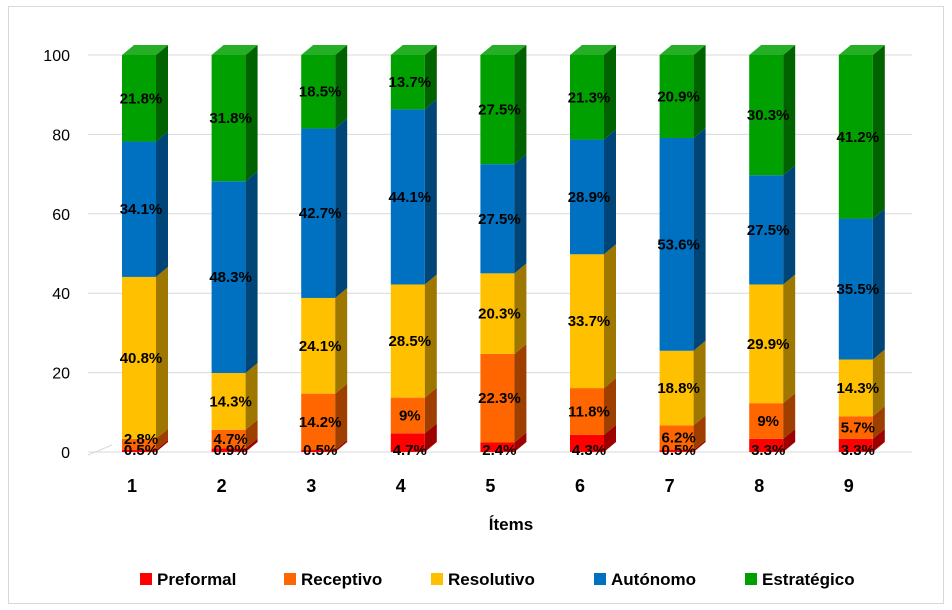 This screenshot has height=610, width=952. I want to click on data-label: 2.4%, so click(499, 450).